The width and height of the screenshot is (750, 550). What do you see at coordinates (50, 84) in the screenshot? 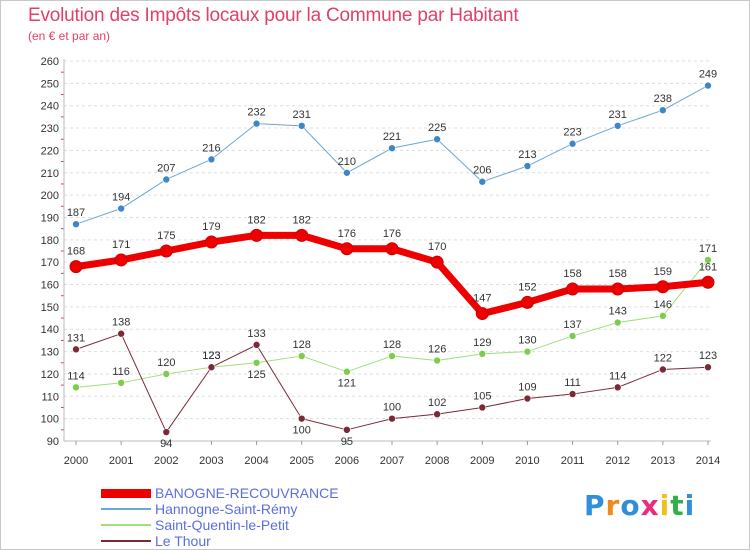
I see `y-tick-label: 250` at bounding box center [50, 84].